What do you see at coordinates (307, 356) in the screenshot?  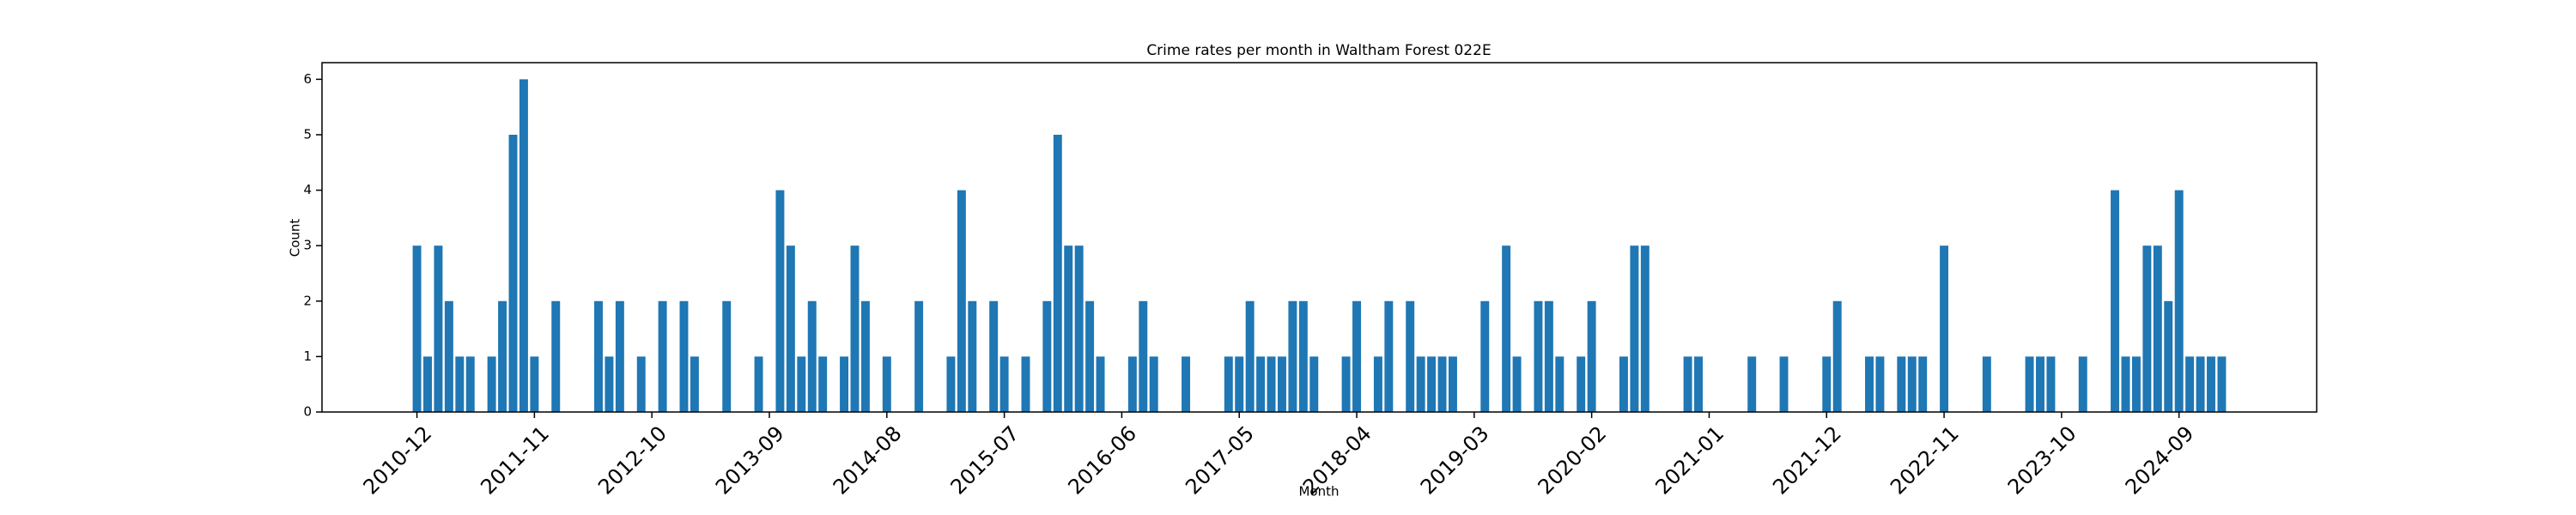 I see `y-tick-label: 1` at bounding box center [307, 356].